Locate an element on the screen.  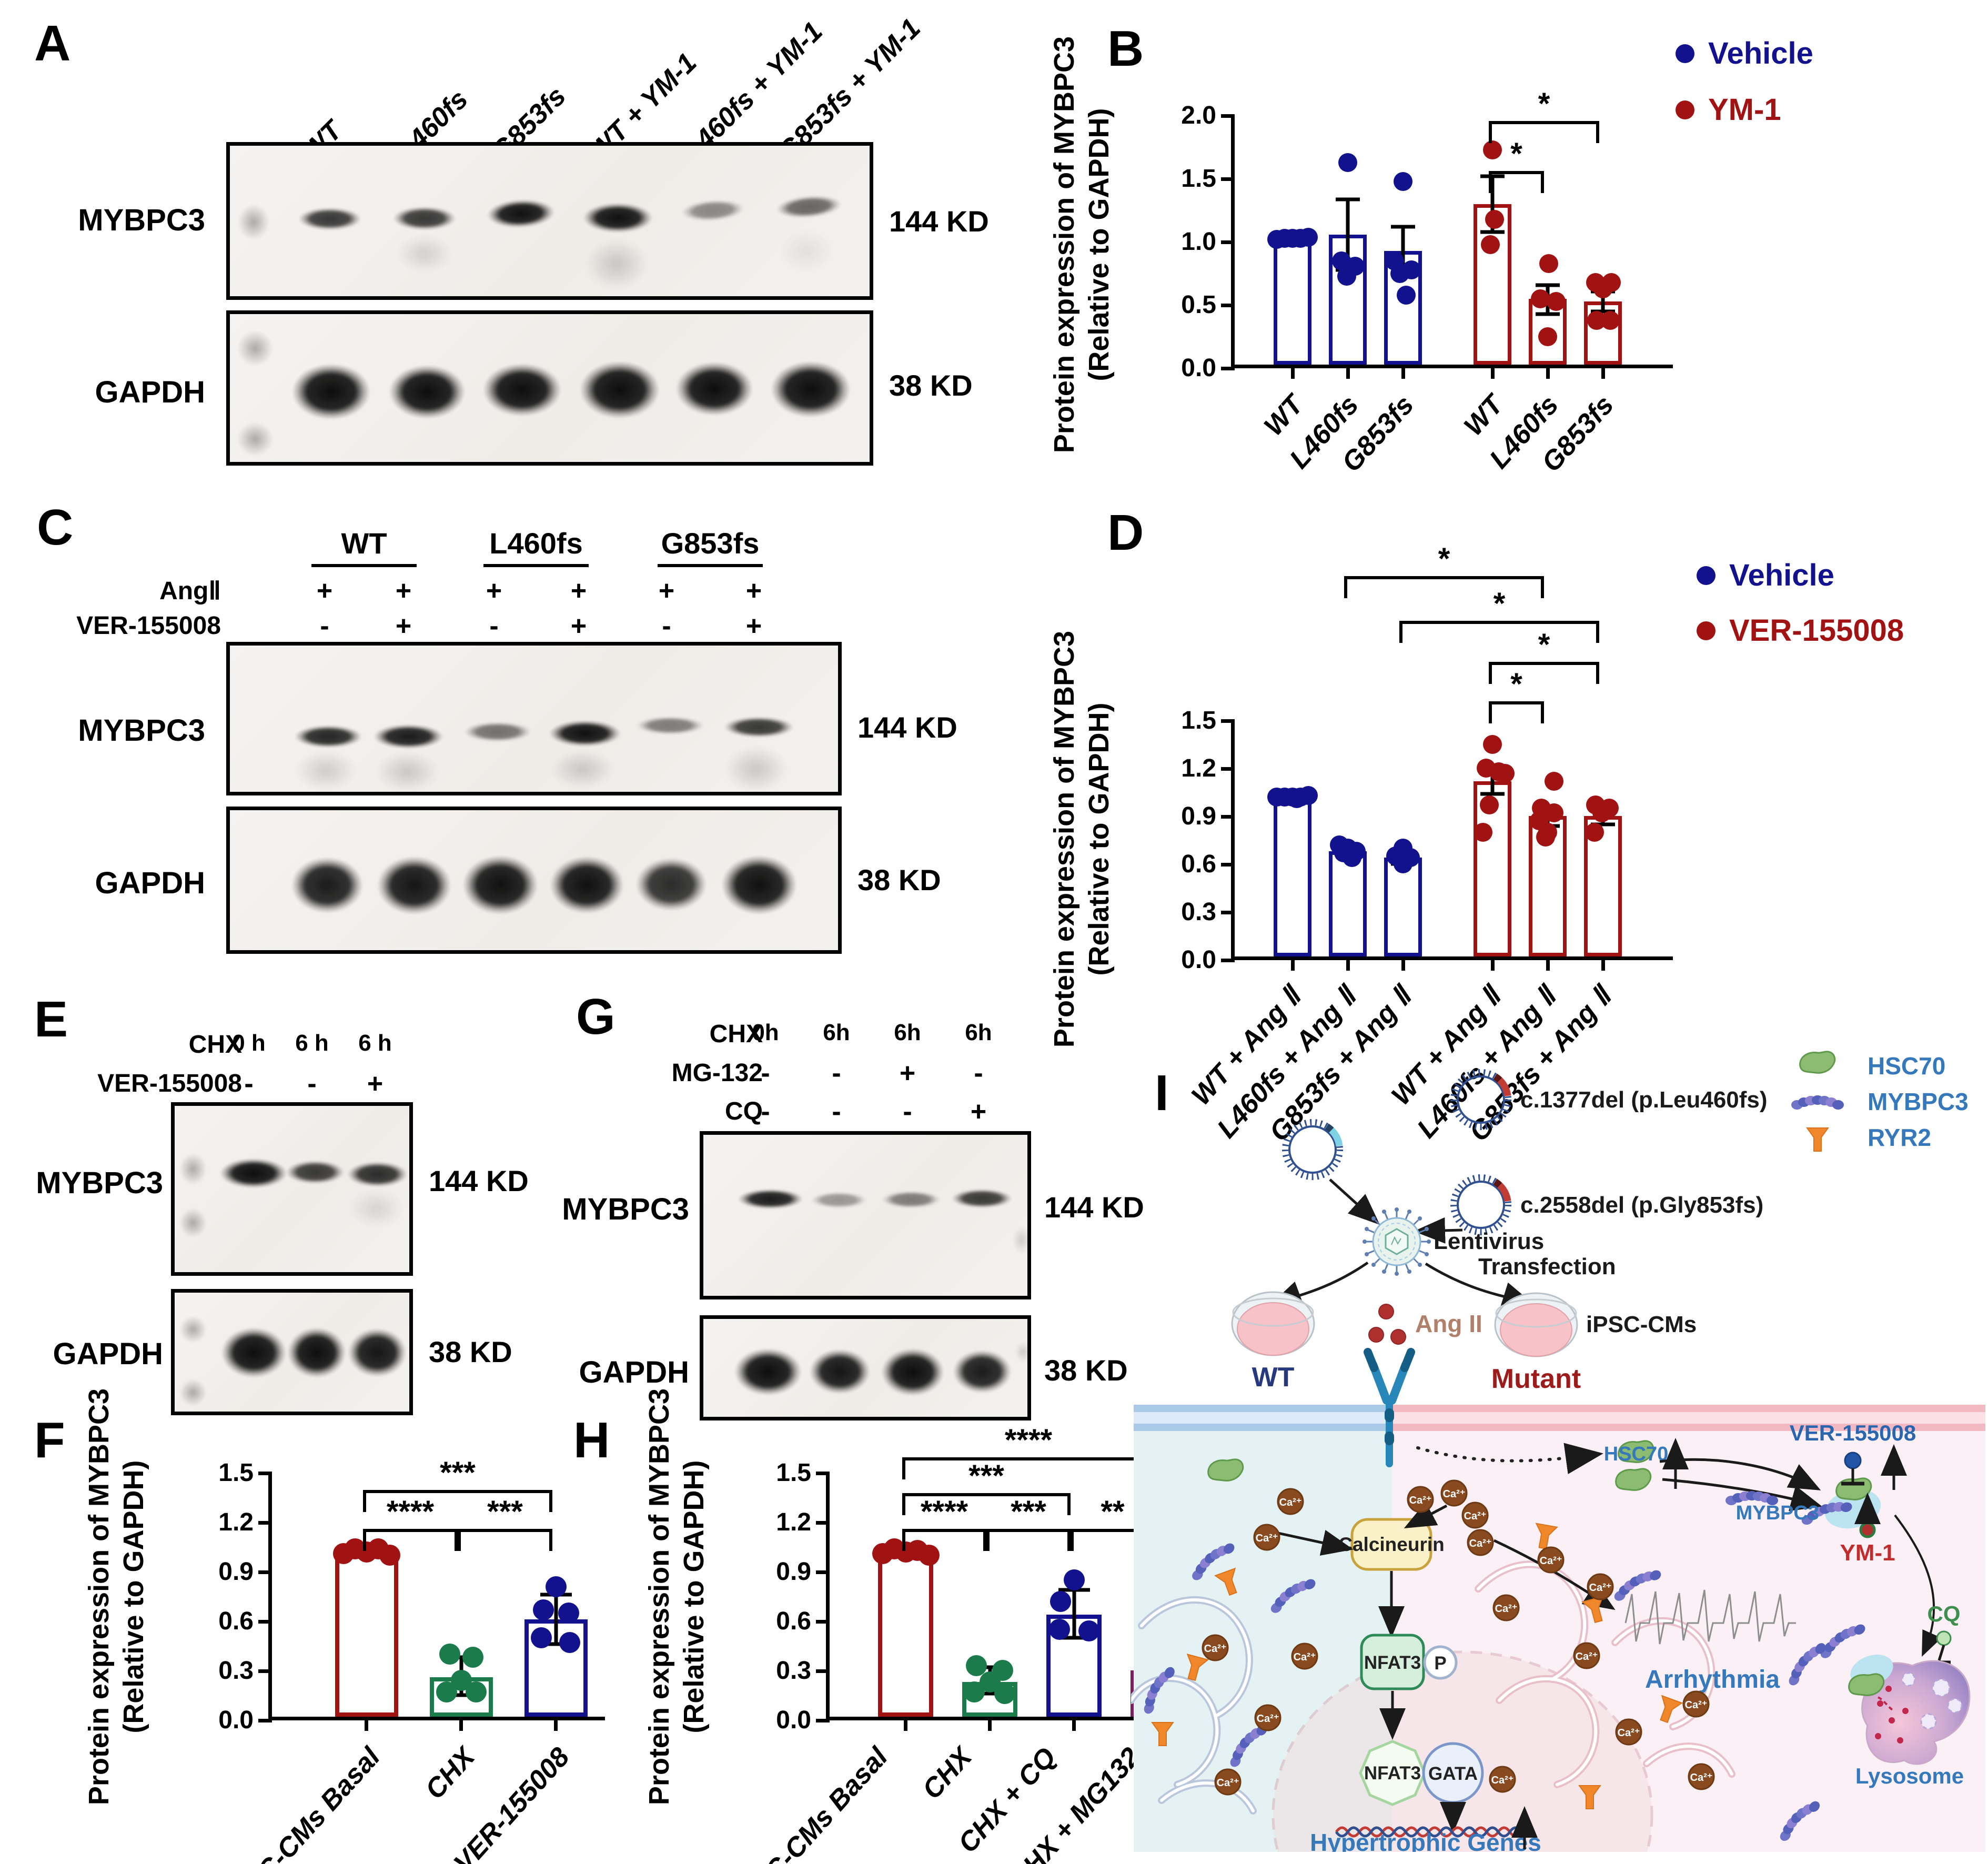
calcineurin-label: Calcineurin is located at coordinates (1391, 1545).